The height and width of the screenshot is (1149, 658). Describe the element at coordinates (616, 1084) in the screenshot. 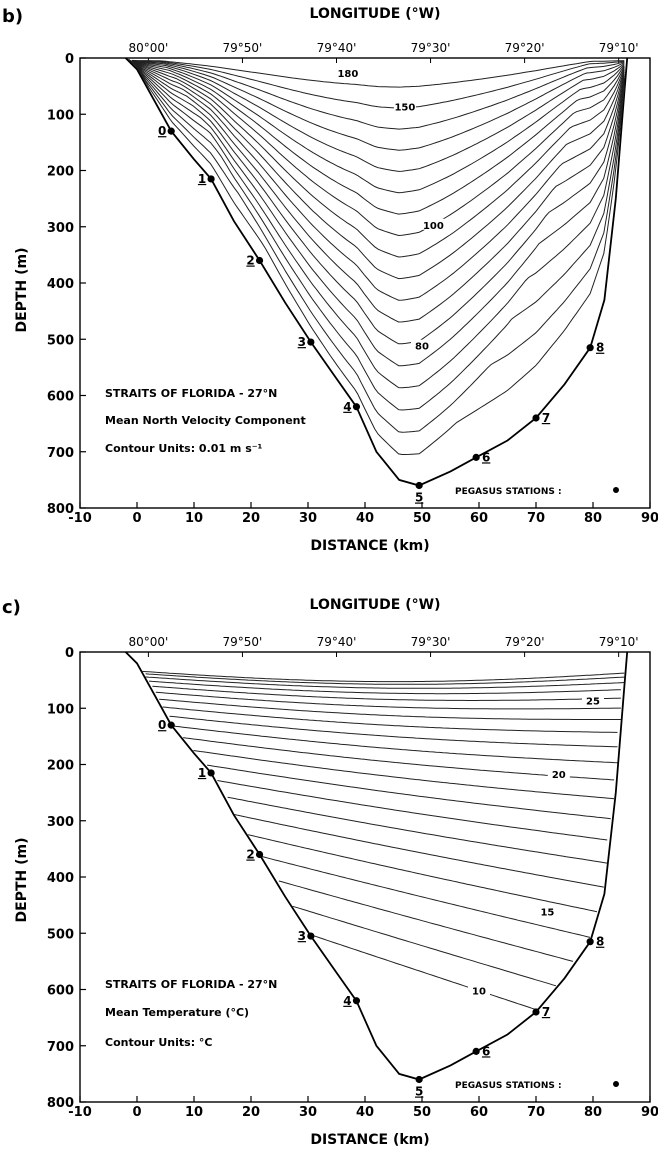

I see `legend-station-marker` at that location.